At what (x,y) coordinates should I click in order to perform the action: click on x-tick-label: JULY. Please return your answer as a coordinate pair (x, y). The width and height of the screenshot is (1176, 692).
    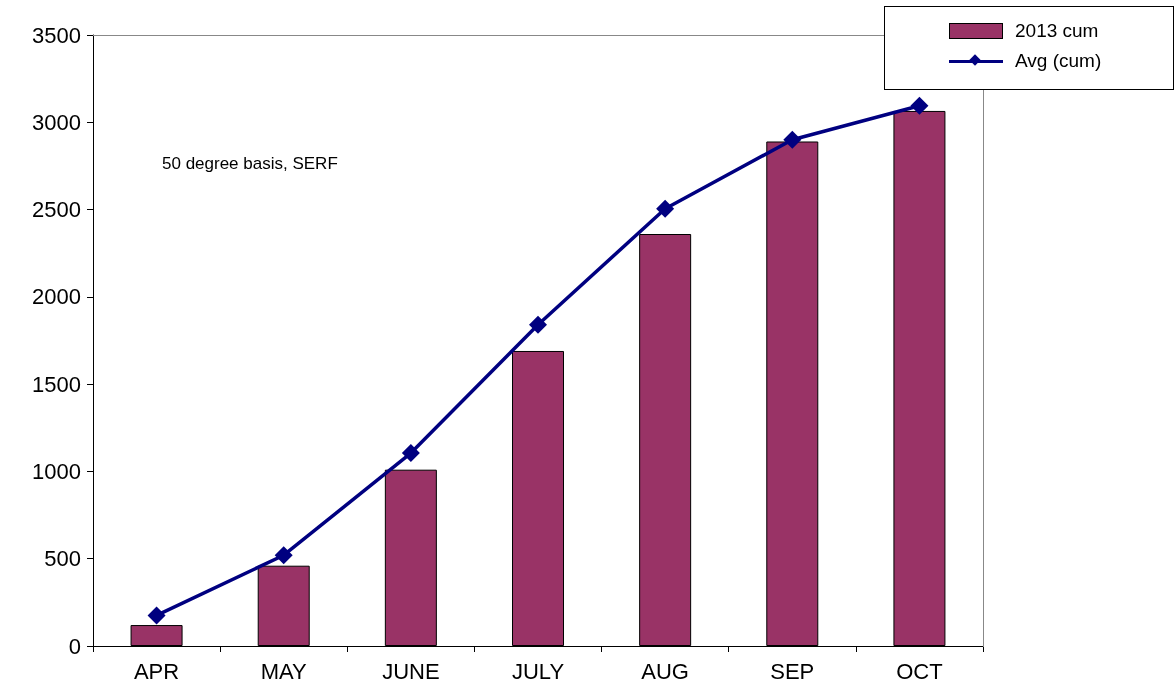
    Looking at the image, I should click on (538, 671).